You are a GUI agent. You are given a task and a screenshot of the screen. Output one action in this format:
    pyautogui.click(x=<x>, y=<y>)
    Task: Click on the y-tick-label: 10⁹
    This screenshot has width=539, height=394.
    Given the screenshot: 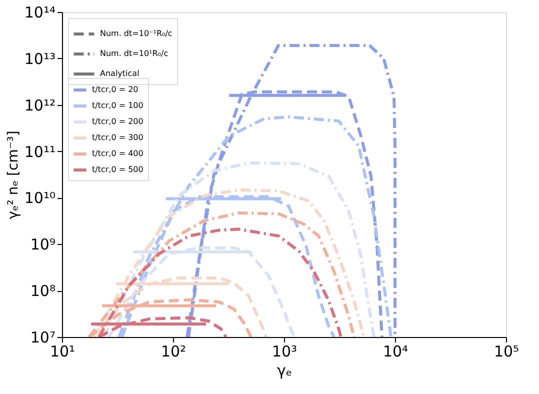 What is the action you would take?
    pyautogui.click(x=43, y=245)
    